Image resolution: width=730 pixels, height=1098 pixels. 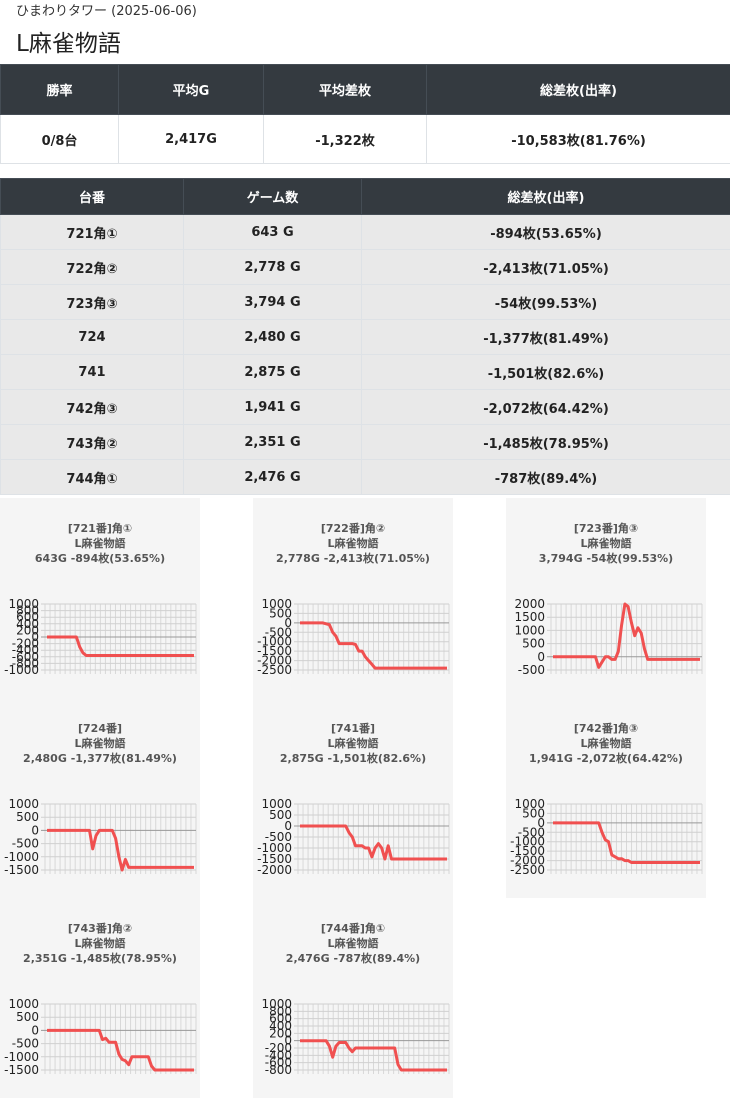 I want to click on machine-diff: -2,072枚(64.42%), so click(x=545, y=407).